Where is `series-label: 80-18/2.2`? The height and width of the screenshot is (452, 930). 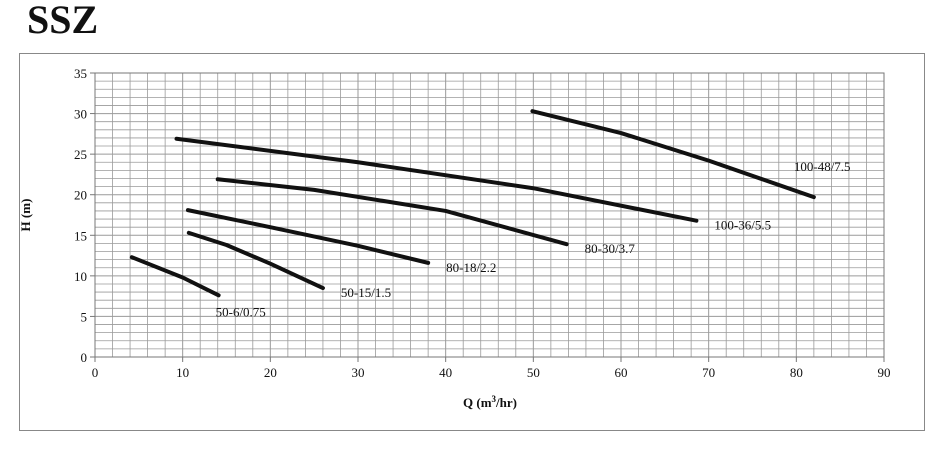
series-label: 80-18/2.2 is located at coordinates (471, 267).